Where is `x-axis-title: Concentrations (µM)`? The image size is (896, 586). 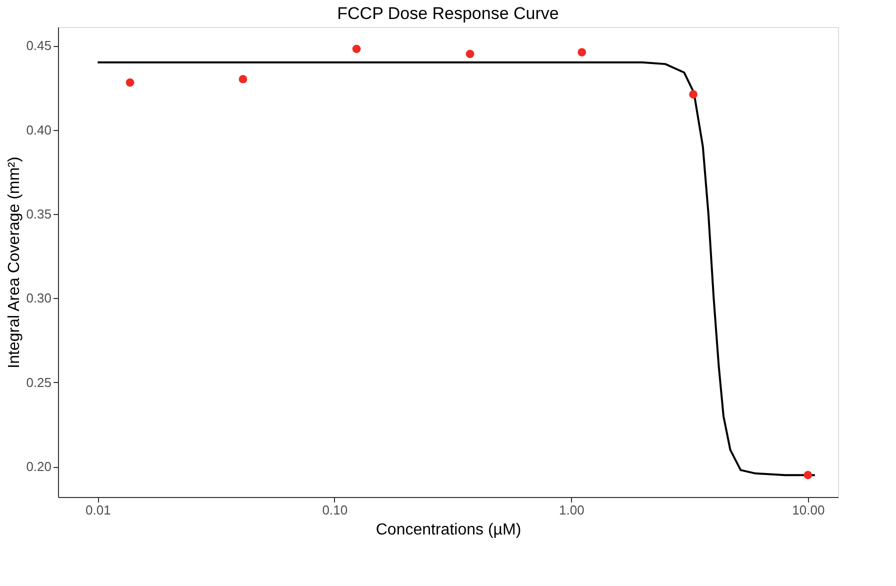 x-axis-title: Concentrations (µM) is located at coordinates (449, 530).